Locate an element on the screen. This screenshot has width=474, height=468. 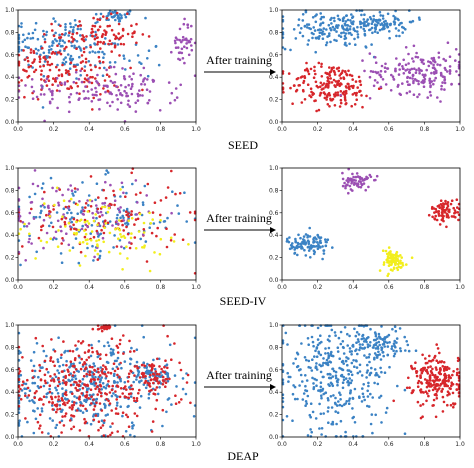
axes-frame is located at coordinates (371, 66).